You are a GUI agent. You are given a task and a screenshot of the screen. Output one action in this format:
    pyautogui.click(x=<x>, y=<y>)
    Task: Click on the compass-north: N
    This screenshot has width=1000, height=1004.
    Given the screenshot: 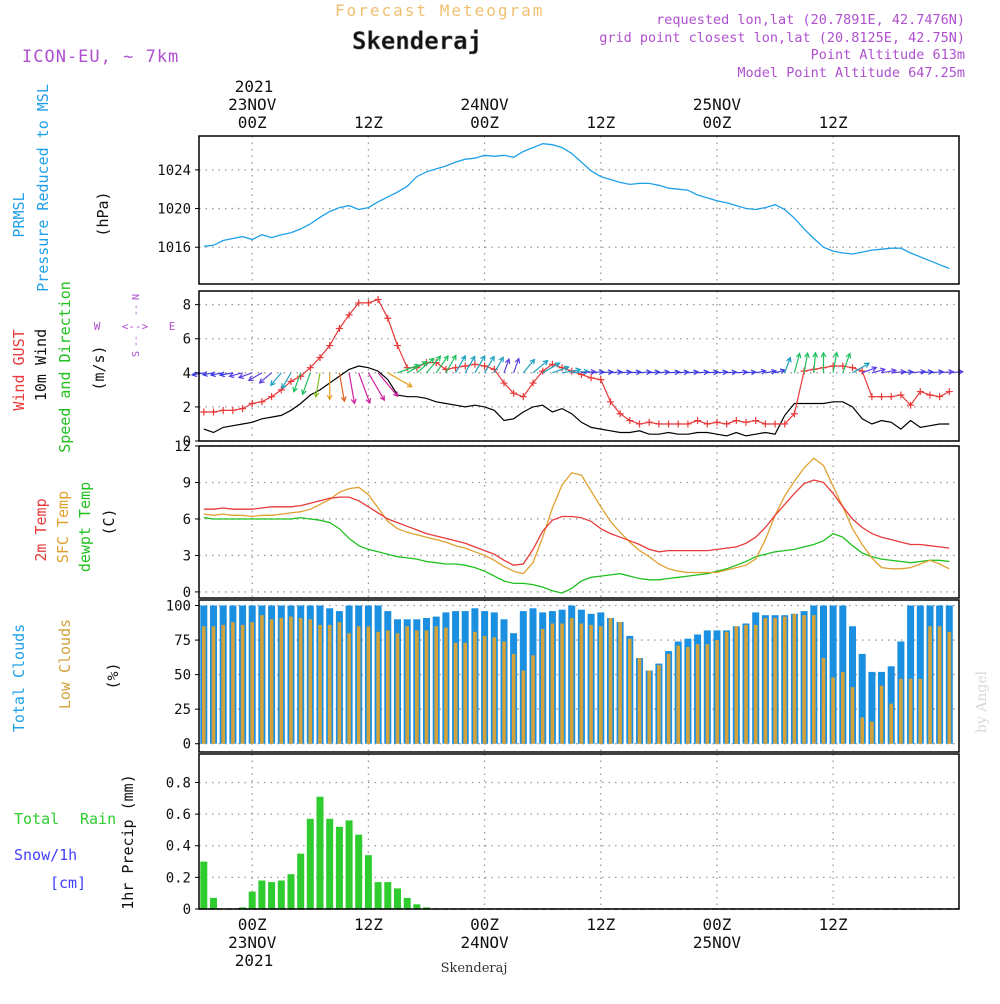 What is the action you would take?
    pyautogui.click(x=136, y=297)
    